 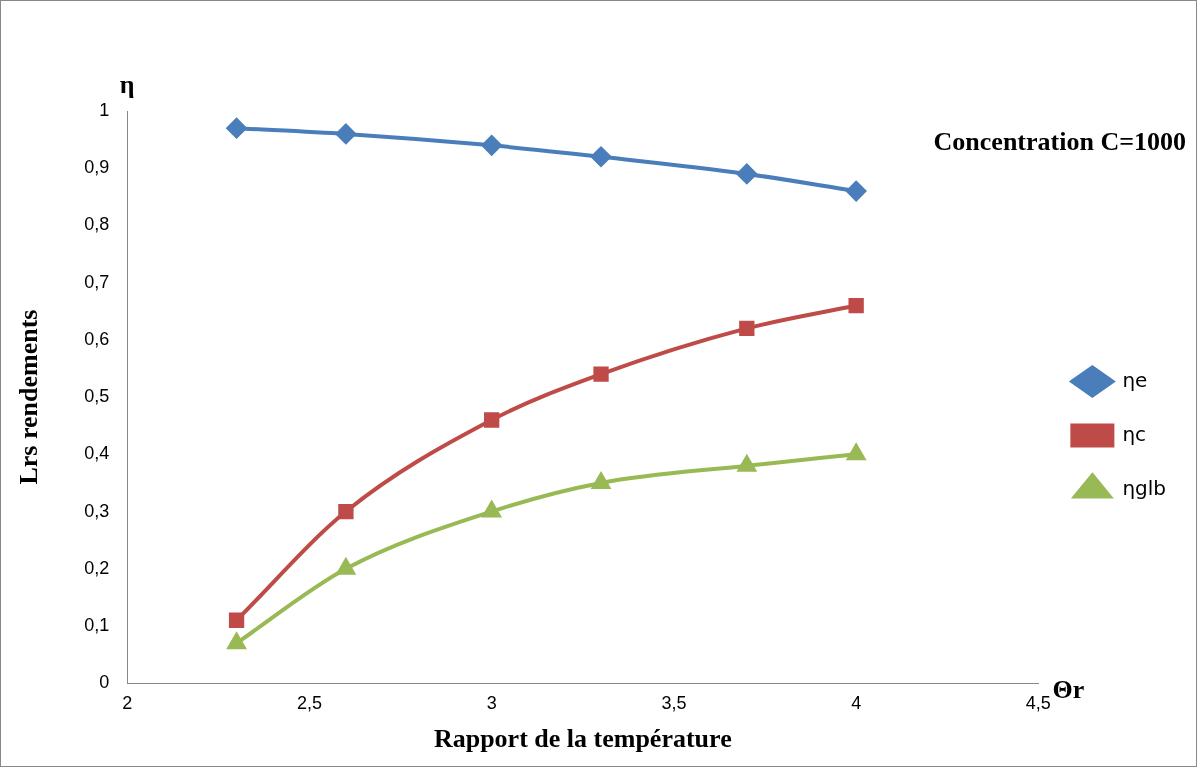 I want to click on y-tick-label: 0,5, so click(x=97, y=396).